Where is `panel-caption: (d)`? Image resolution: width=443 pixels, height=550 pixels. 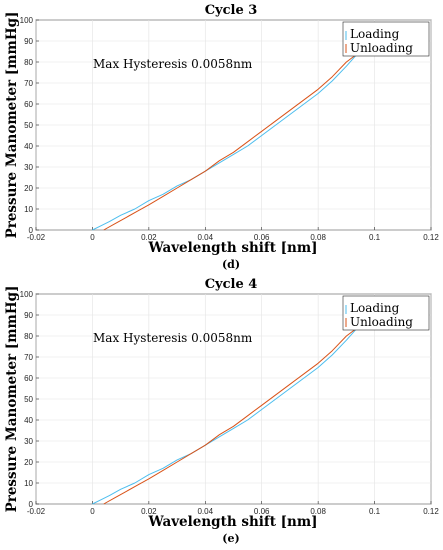
panel-caption: (d) is located at coordinates (231, 264).